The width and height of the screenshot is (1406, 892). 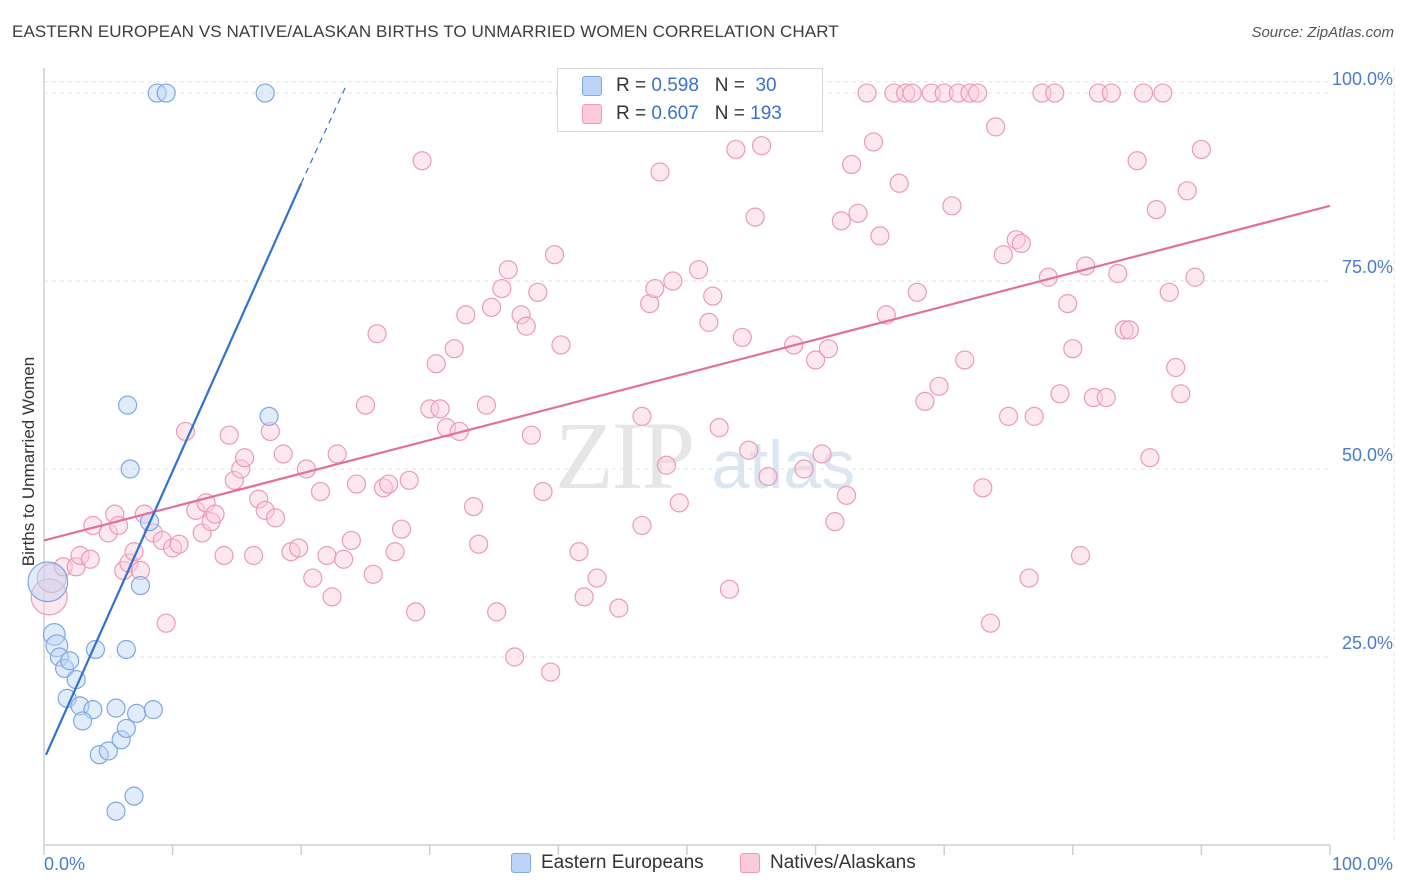 What do you see at coordinates (690, 100) in the screenshot?
I see `stats-legend: R = 0.598 N = 30 R = 0.607 N = 193` at bounding box center [690, 100].